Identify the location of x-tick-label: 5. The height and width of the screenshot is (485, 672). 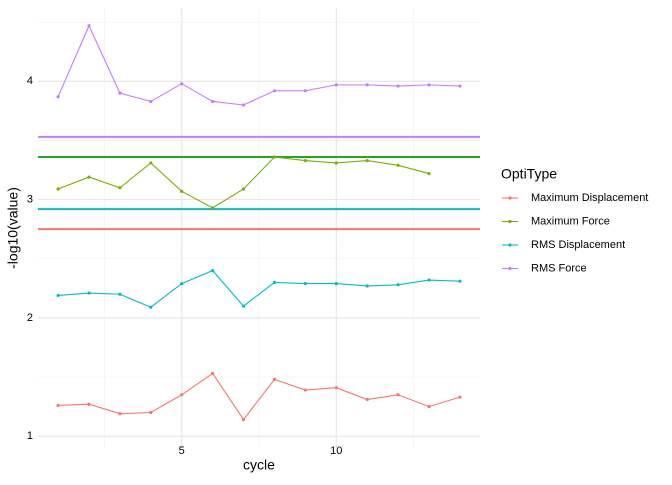
(182, 451).